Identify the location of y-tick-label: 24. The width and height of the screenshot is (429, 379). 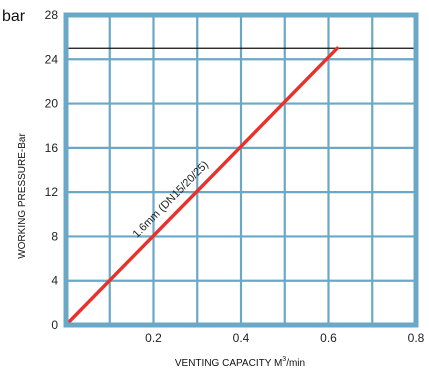
(52, 59).